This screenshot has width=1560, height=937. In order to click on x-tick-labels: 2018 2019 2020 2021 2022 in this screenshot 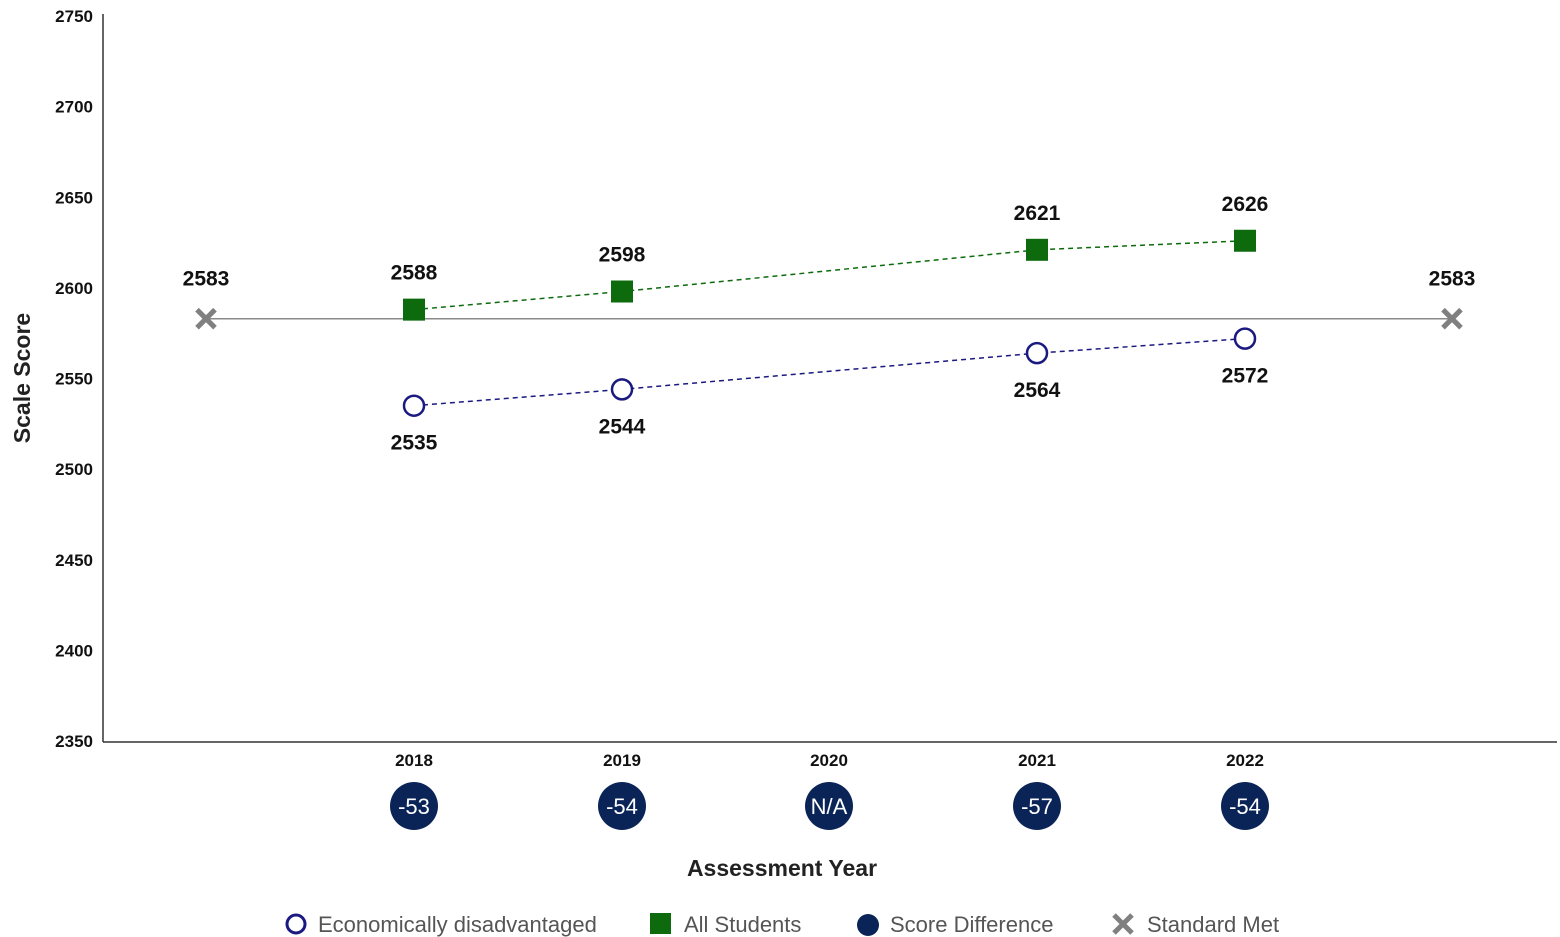, I will do `click(829, 760)`.